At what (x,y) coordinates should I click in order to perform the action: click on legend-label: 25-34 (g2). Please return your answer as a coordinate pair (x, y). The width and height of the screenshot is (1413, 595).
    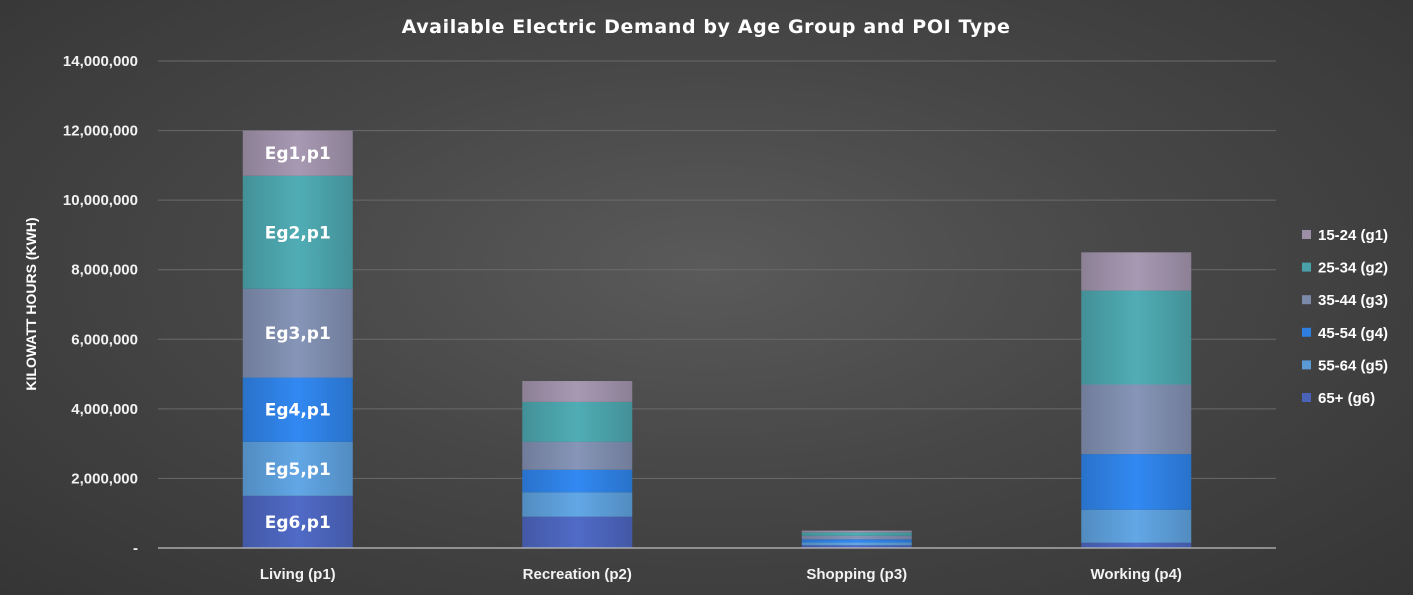
    Looking at the image, I should click on (1353, 268).